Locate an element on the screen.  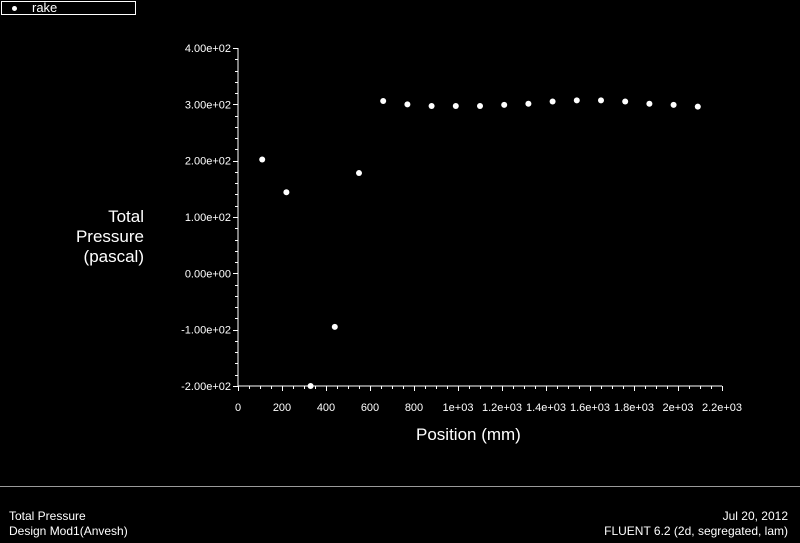
y-tick-label: 3.00e+02 is located at coordinates (208, 105).